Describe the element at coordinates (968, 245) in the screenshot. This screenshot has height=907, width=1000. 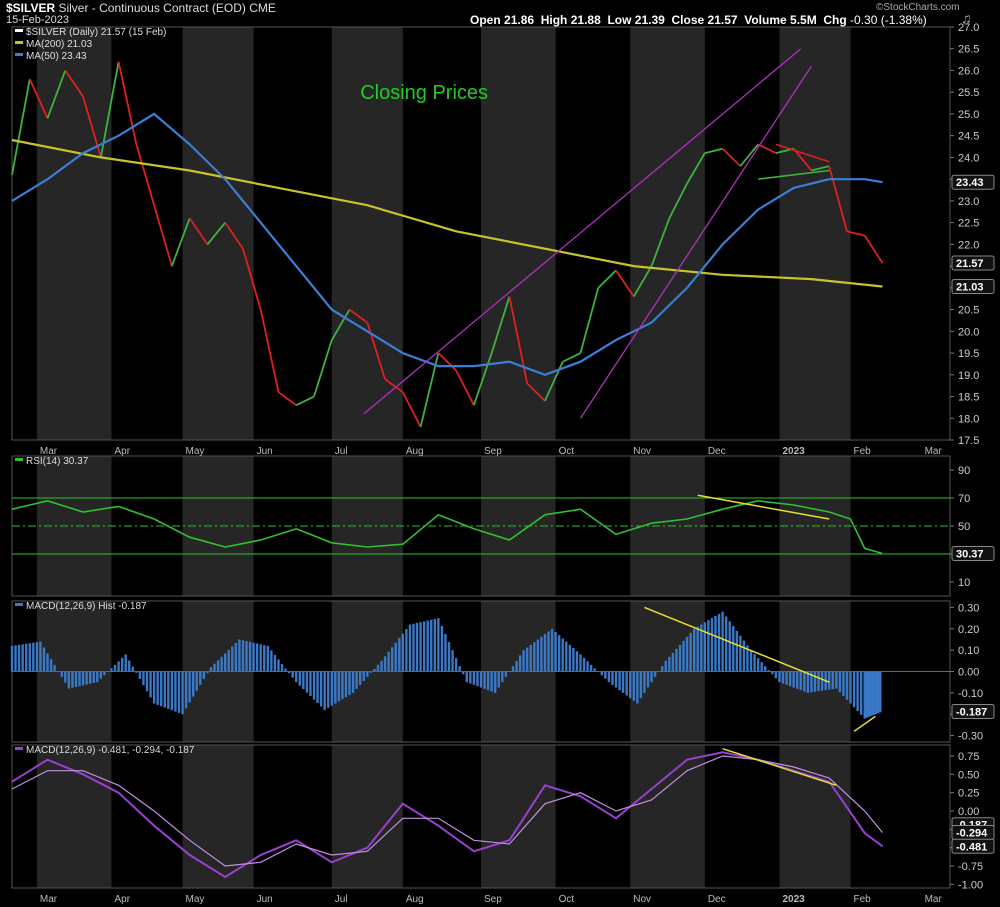
I see `ytick-label-0-9: 22.0` at that location.